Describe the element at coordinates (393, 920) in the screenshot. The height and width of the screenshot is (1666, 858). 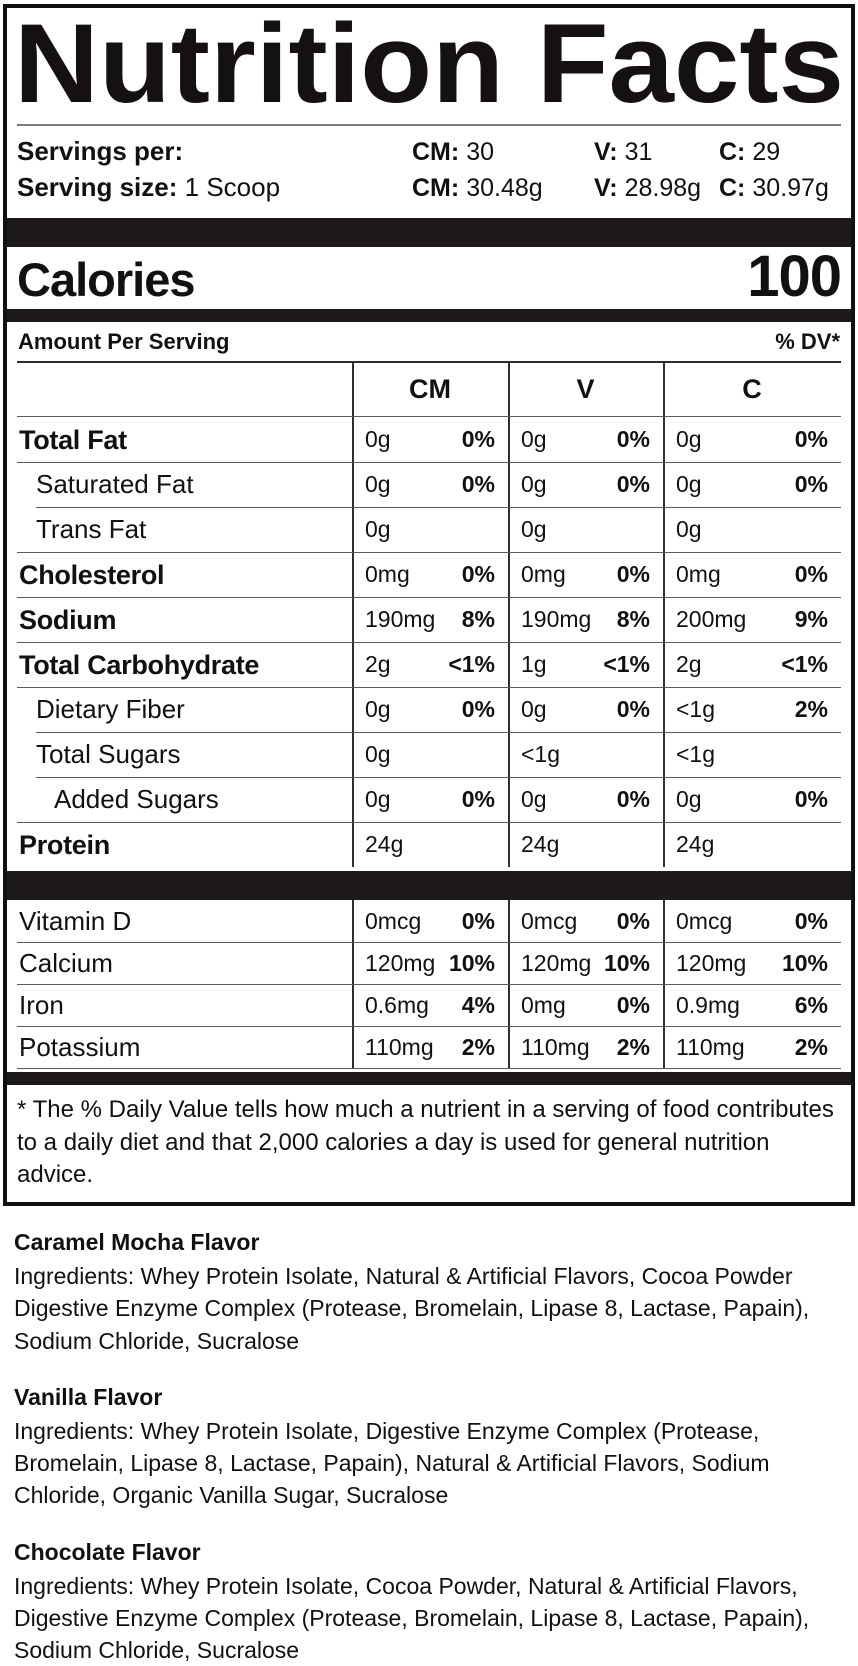
I see `amount-value: 0mcg` at that location.